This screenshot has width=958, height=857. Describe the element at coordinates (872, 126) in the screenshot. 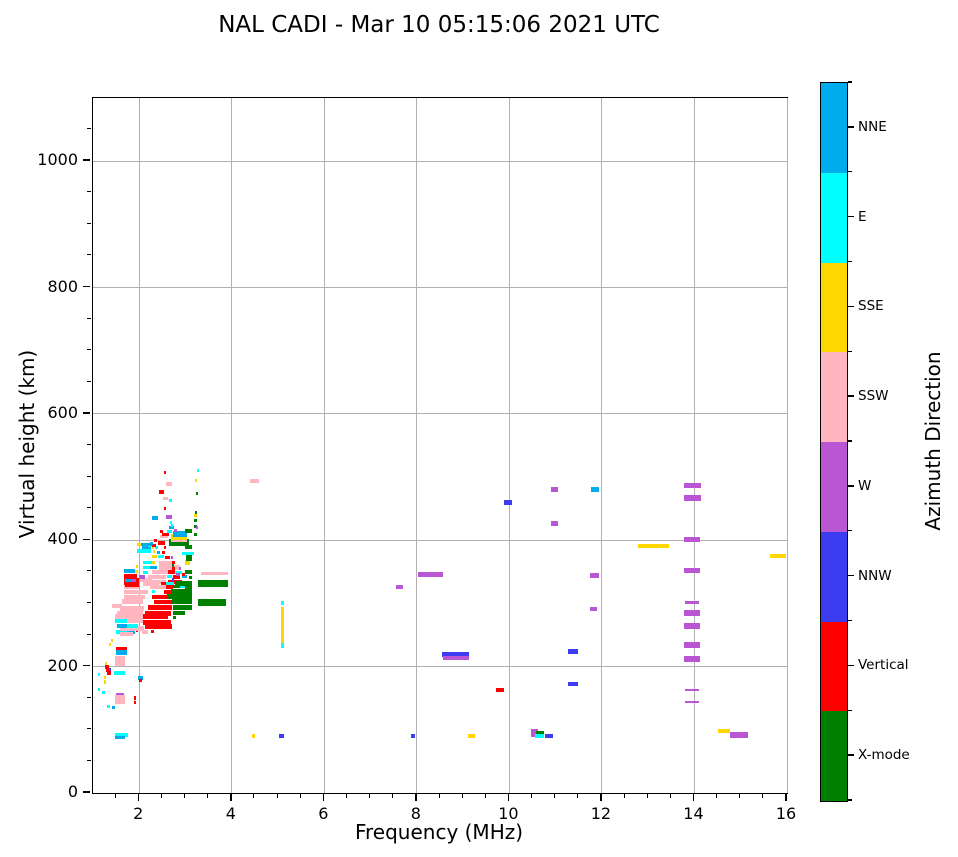

I see `colorbar-tick-label: NNE` at that location.